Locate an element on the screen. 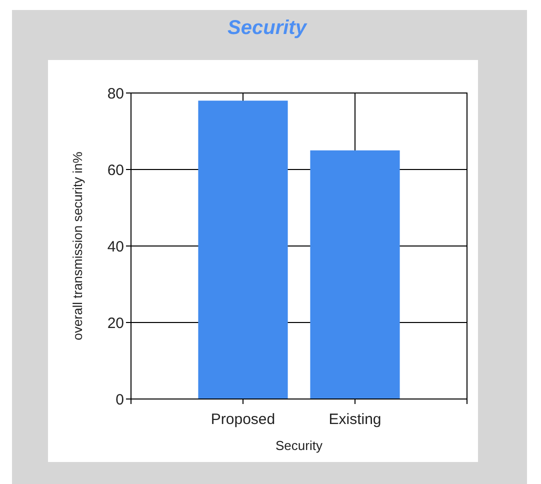 This screenshot has height=484, width=541. y-tick-label: 40 is located at coordinates (115, 247).